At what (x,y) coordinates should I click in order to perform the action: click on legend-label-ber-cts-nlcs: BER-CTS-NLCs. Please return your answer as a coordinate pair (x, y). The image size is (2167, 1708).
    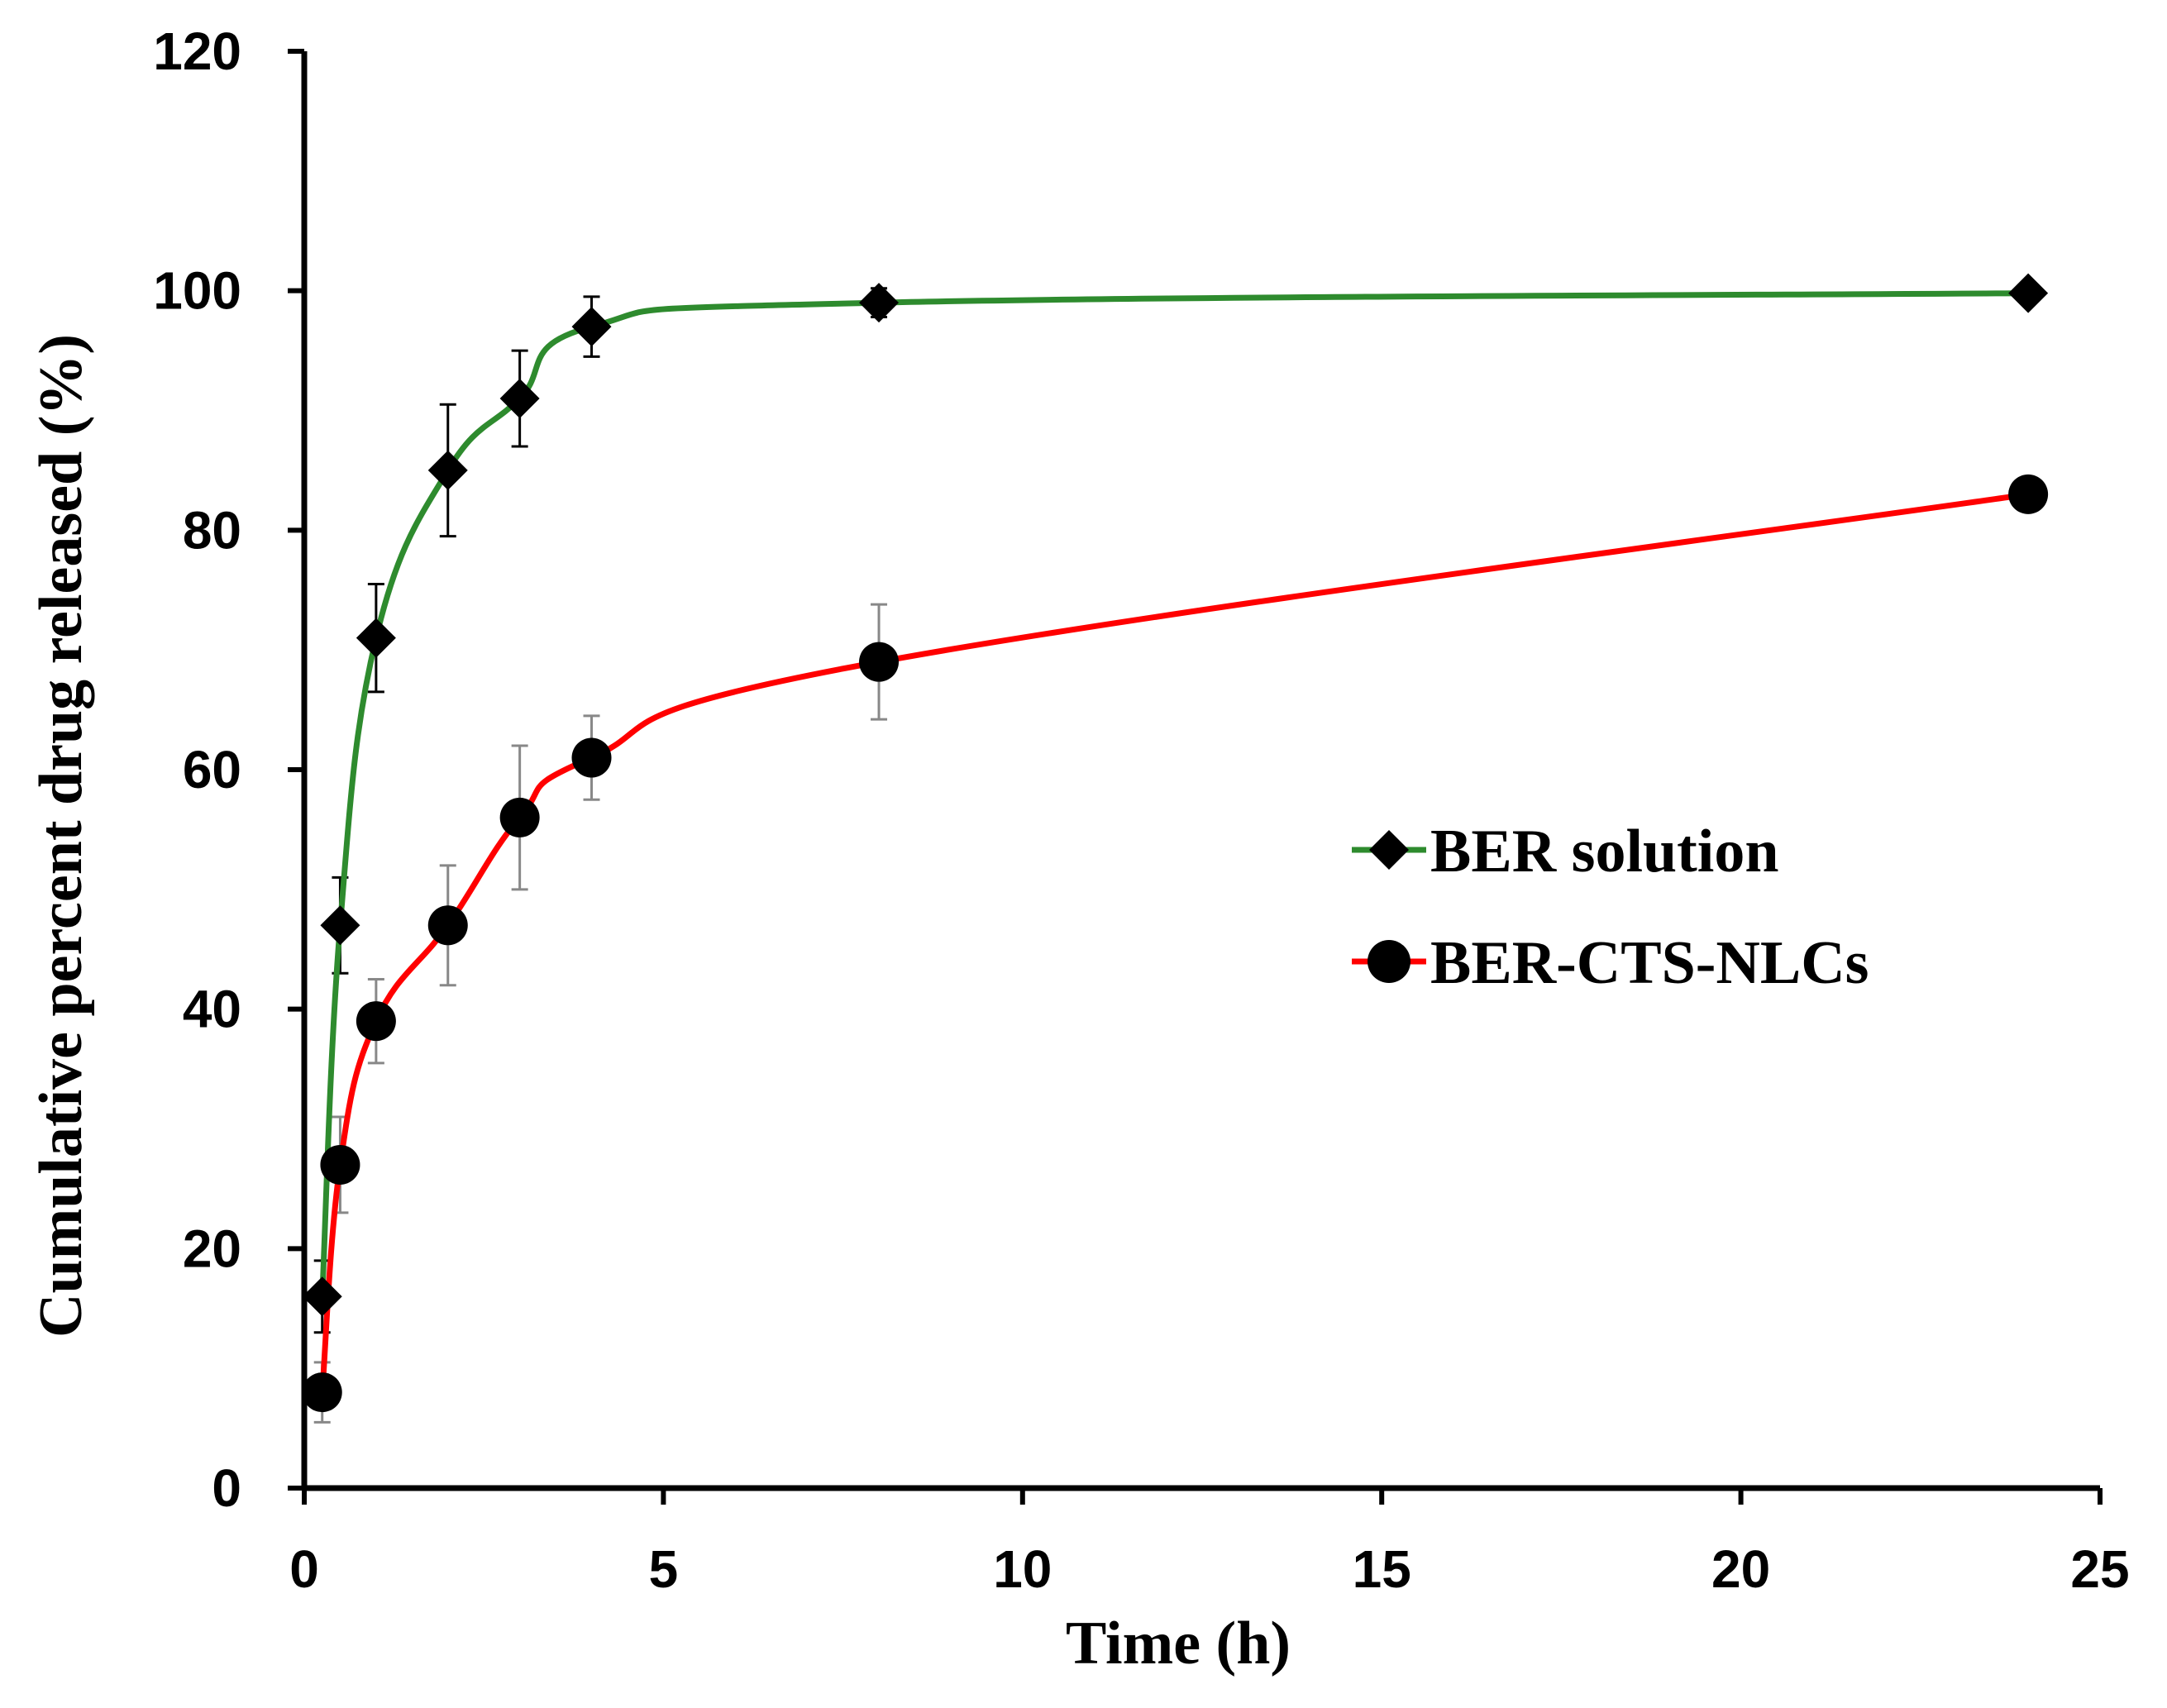
    Looking at the image, I should click on (1649, 963).